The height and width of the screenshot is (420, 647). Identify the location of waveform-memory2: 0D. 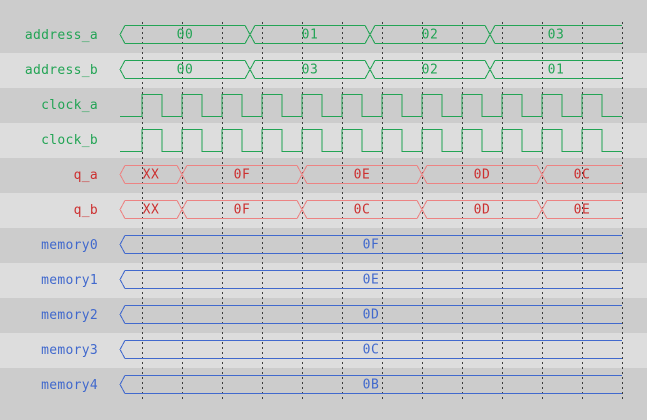
(370, 314).